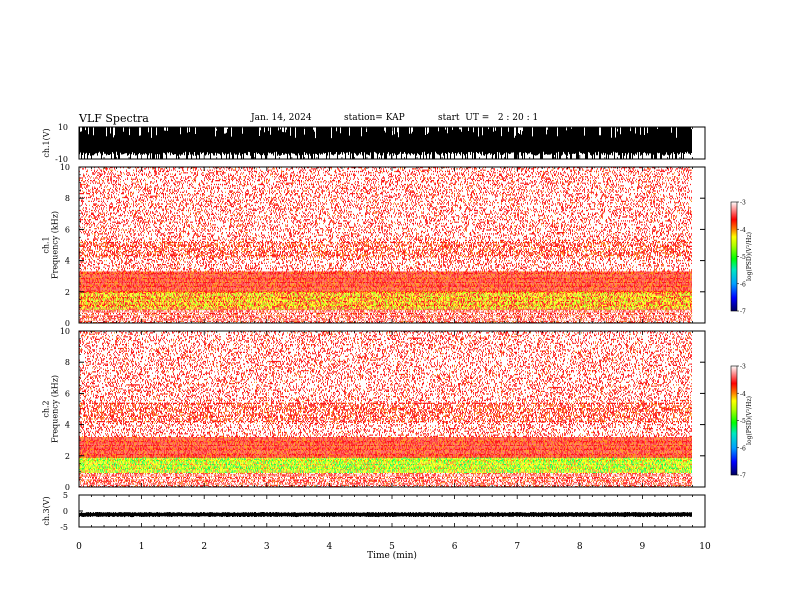 The width and height of the screenshot is (792, 612). Describe the element at coordinates (67, 362) in the screenshot. I see `ch2-y-tick-label: 8` at that location.